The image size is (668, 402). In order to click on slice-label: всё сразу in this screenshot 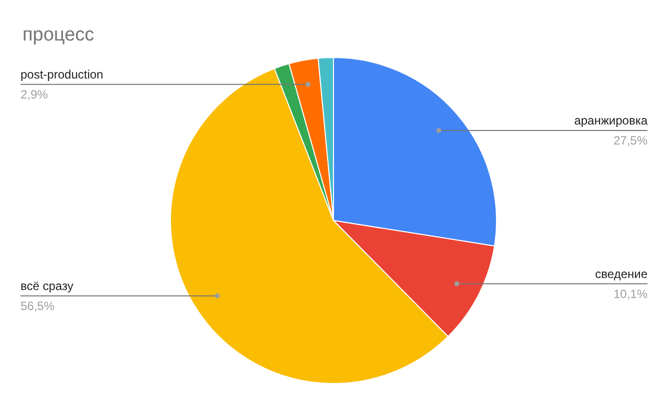, I will do `click(47, 285)`.